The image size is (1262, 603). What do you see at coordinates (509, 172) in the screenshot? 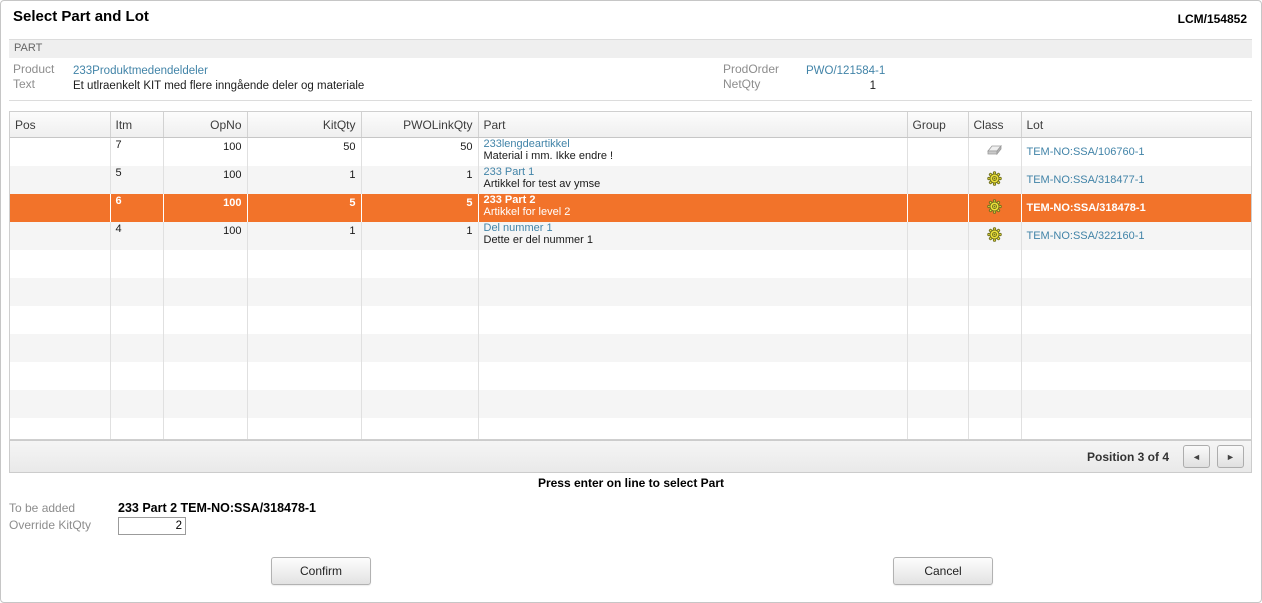
I see `part-link: 233 Part 1` at bounding box center [509, 172].